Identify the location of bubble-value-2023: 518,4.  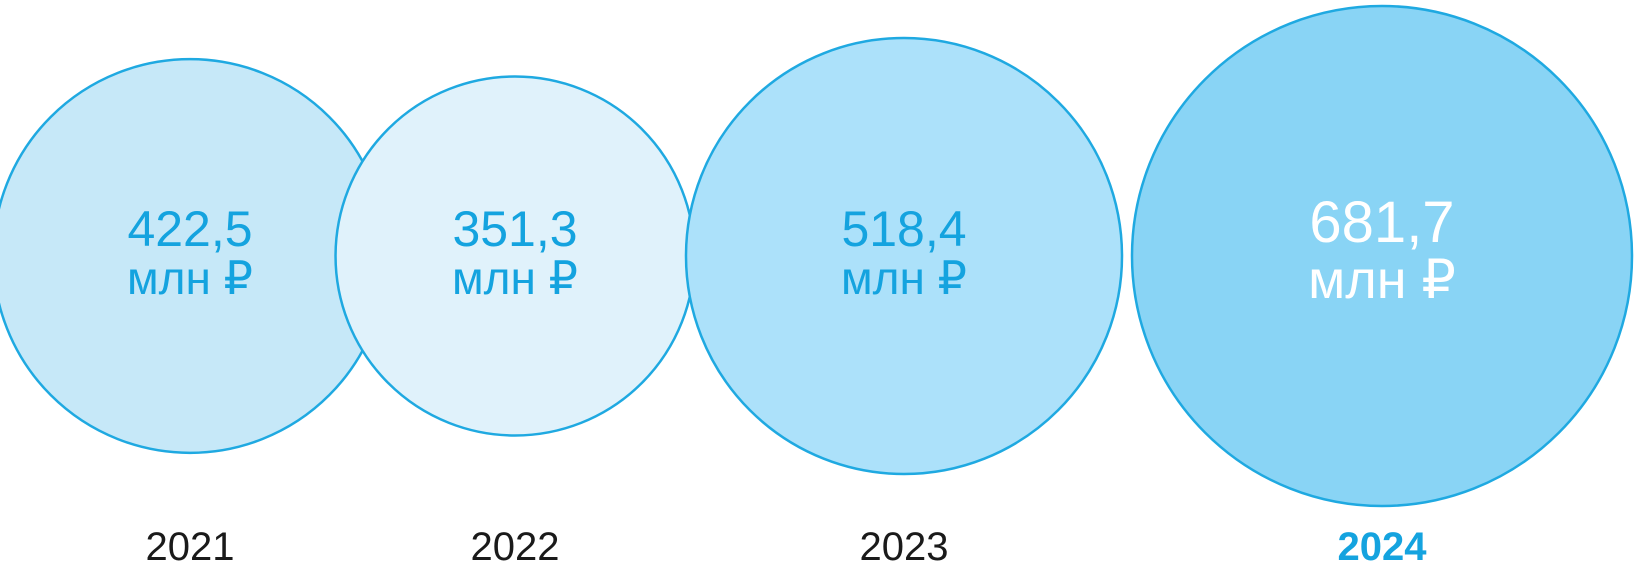
(903, 229).